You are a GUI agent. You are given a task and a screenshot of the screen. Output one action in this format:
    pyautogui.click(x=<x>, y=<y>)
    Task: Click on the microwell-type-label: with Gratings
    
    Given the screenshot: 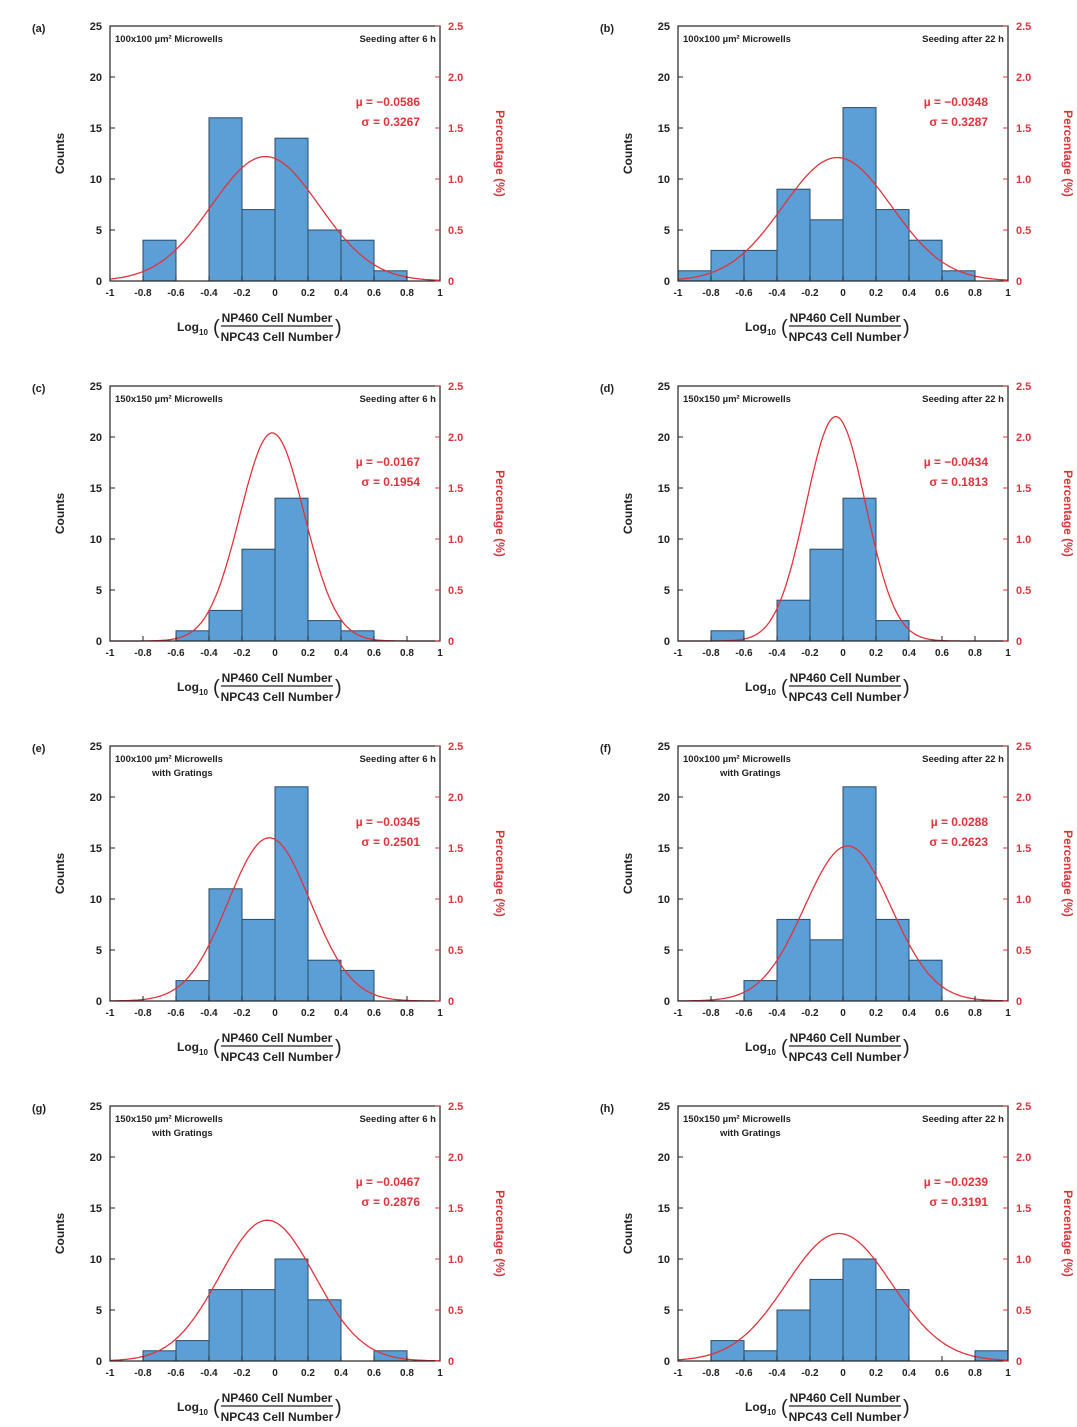 What is the action you would take?
    pyautogui.click(x=750, y=1133)
    